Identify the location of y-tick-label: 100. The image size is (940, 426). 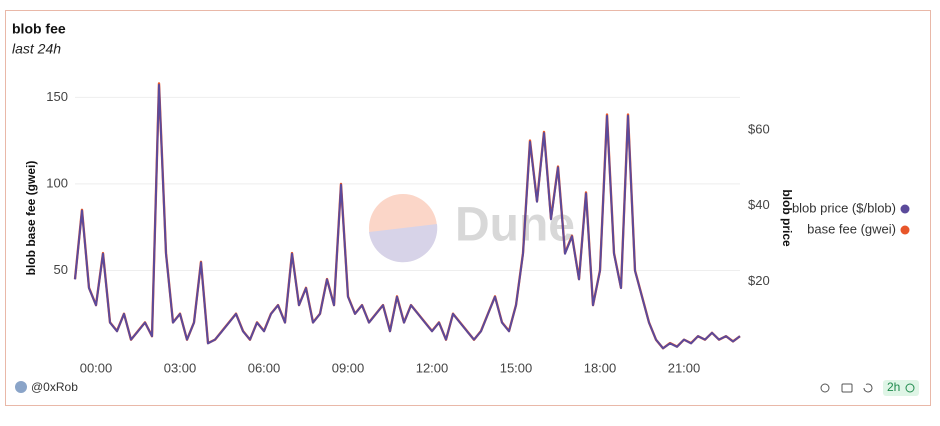
(57, 182).